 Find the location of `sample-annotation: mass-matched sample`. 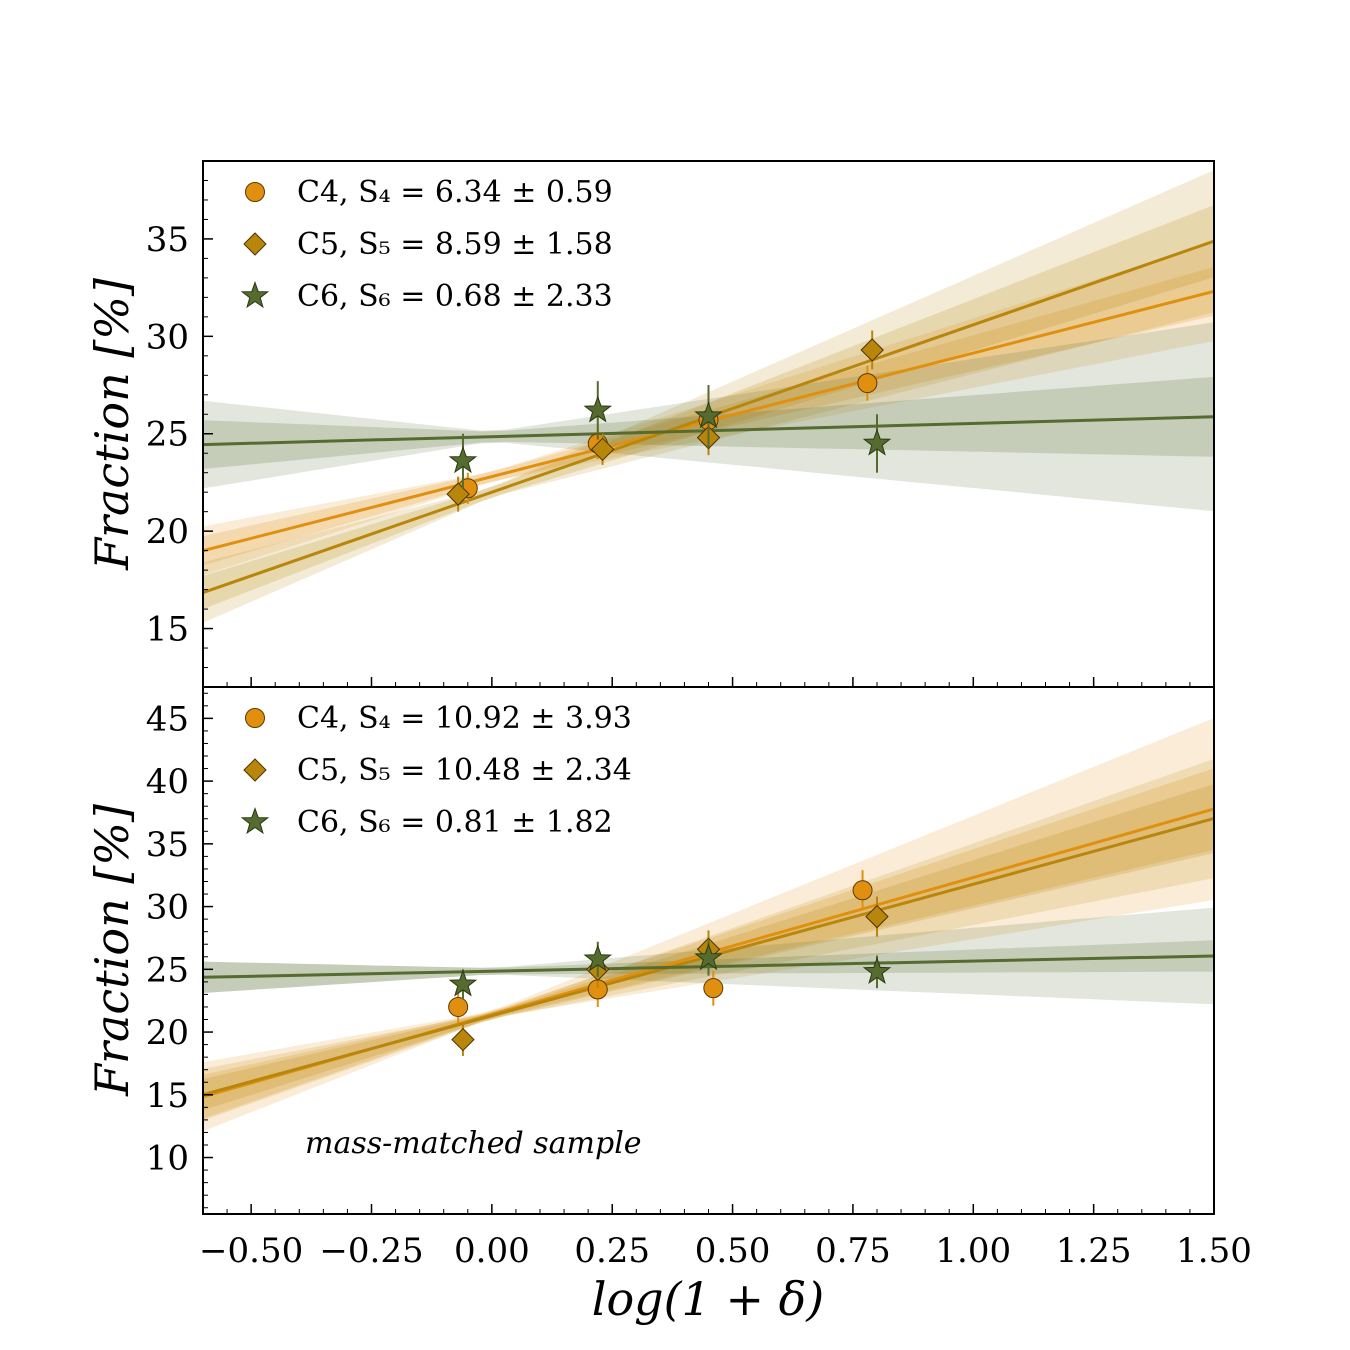

sample-annotation: mass-matched sample is located at coordinates (473, 1143).